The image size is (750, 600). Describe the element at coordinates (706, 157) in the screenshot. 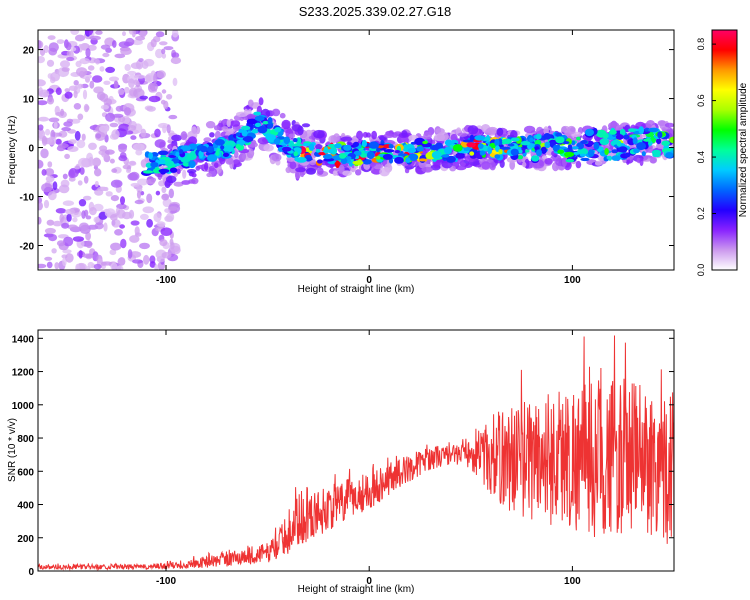

I see `colorbar-ticks: 0.0 0.2 0.4 0.6 0.8` at that location.